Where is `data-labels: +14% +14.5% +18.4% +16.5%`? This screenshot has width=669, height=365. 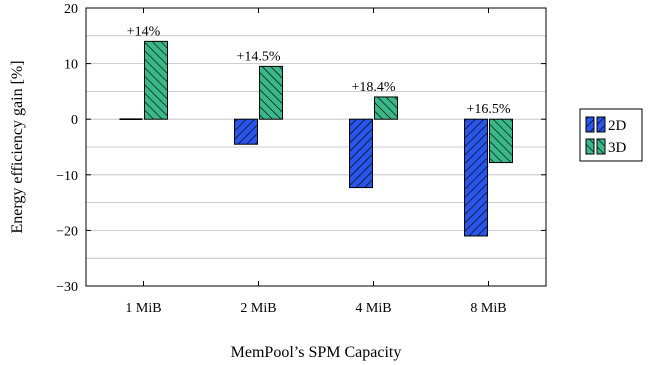 data-labels: +14% +14.5% +18.4% +16.5% is located at coordinates (319, 70).